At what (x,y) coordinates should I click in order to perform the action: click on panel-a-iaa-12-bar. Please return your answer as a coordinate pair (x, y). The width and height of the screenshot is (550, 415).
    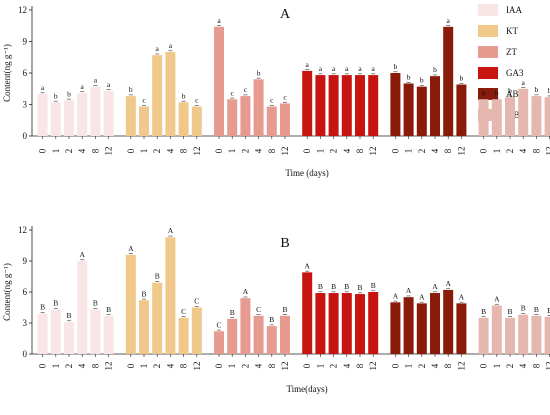
    Looking at the image, I should click on (108, 113).